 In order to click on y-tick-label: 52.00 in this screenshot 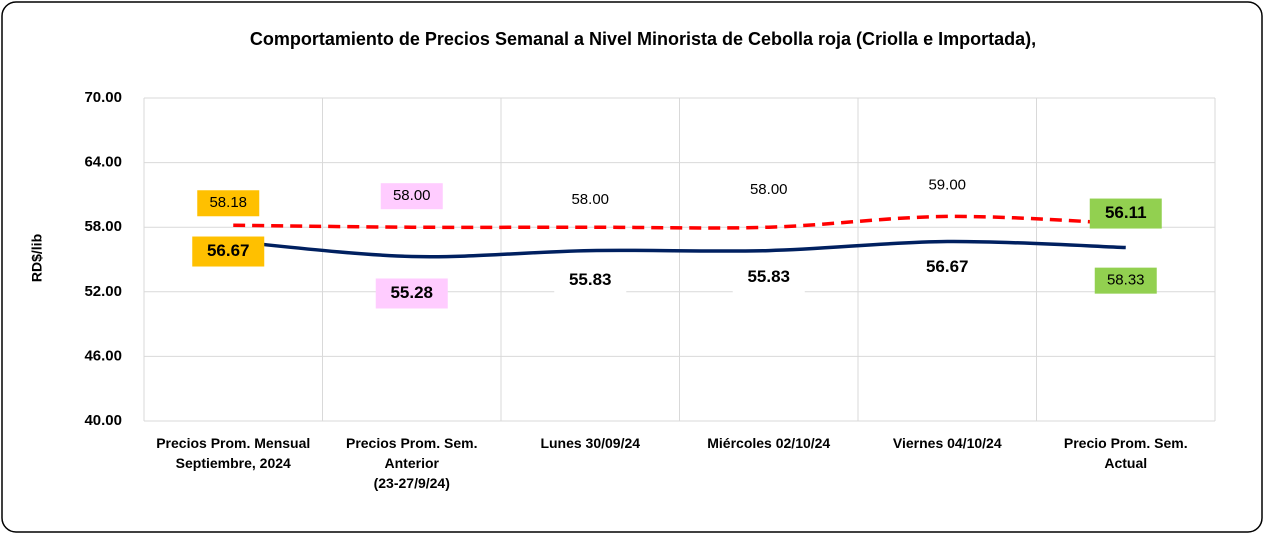, I will do `click(103, 291)`.